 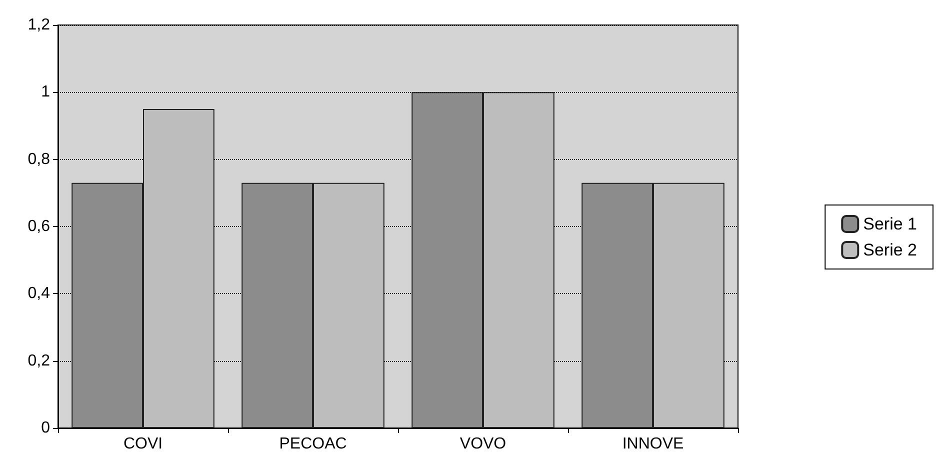 I want to click on y-tick-label: 0, so click(x=45, y=428).